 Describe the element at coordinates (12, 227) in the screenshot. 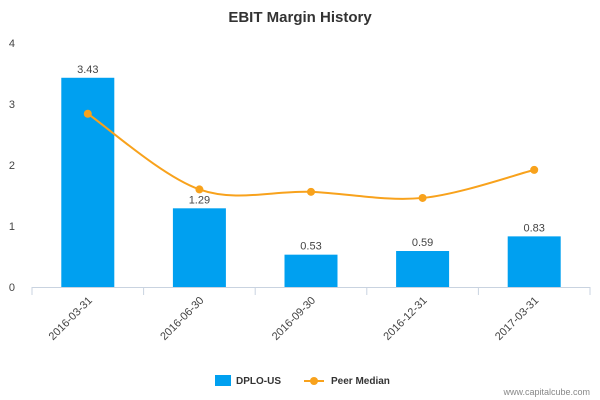

I see `y-tick-label: 1` at that location.